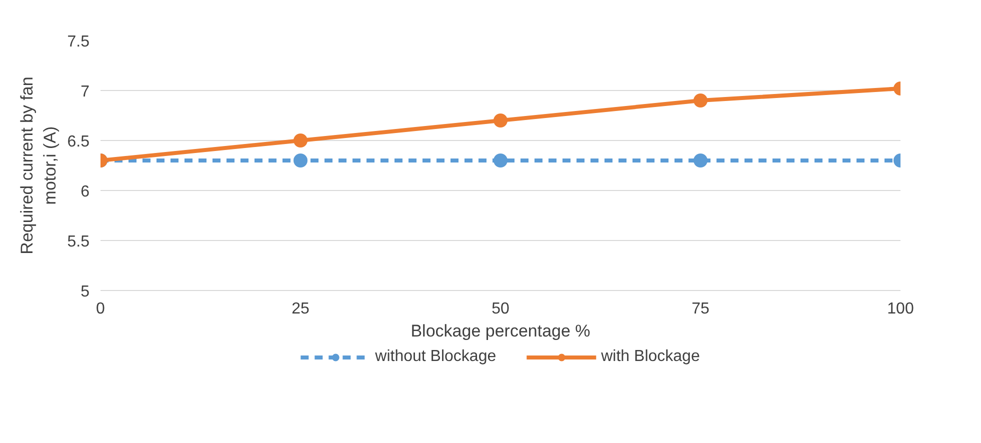 The height and width of the screenshot is (443, 981). I want to click on y-tick-label: 6.5, so click(78, 142).